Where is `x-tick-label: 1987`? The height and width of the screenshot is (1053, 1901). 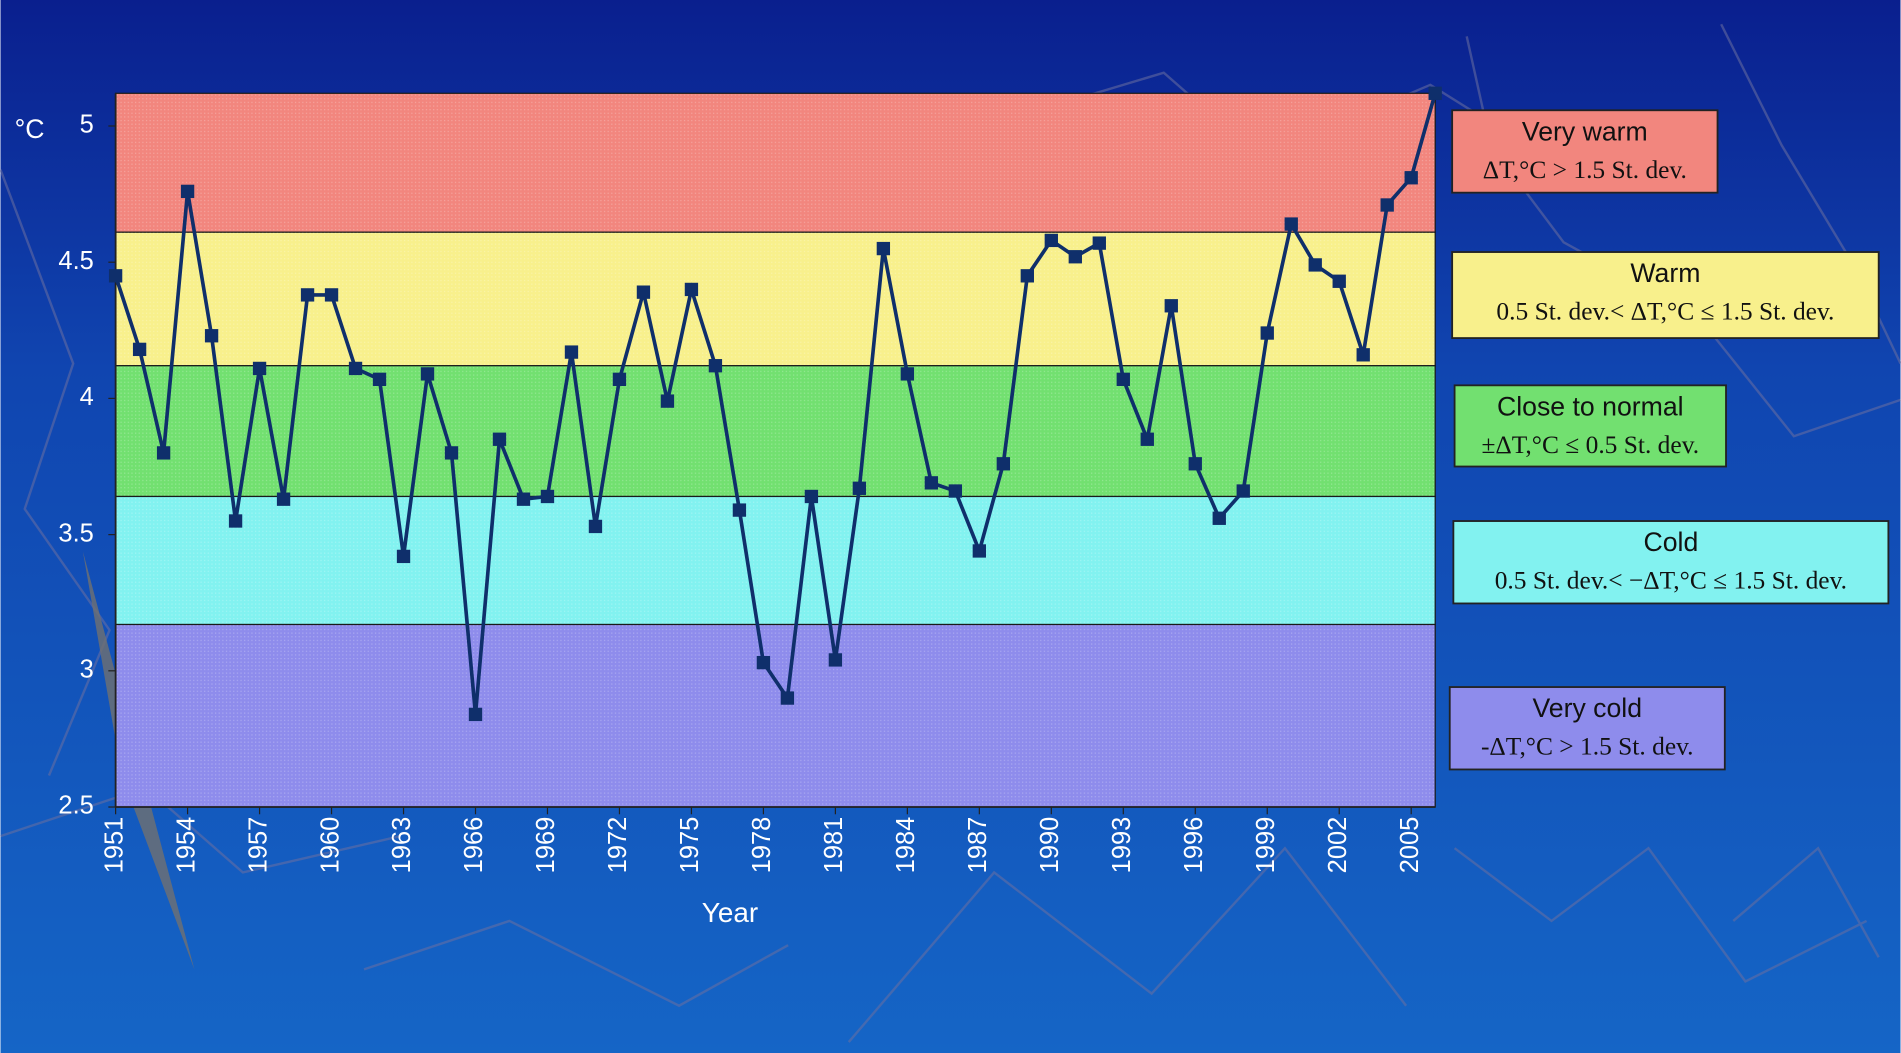
x-tick-label: 1987 is located at coordinates (978, 845).